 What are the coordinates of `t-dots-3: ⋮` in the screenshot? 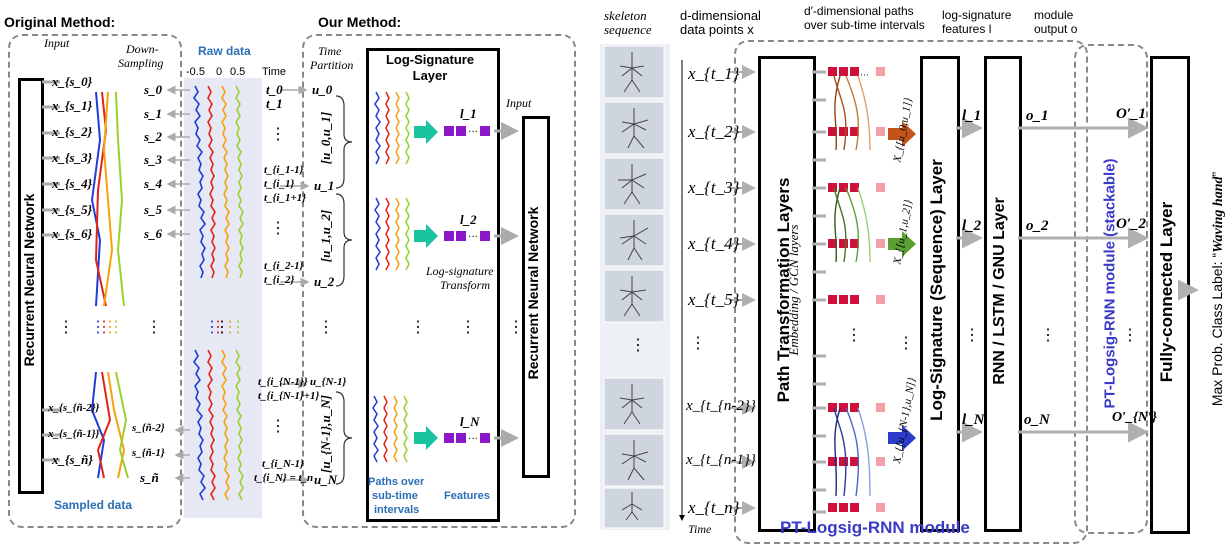 It's located at (278, 426).